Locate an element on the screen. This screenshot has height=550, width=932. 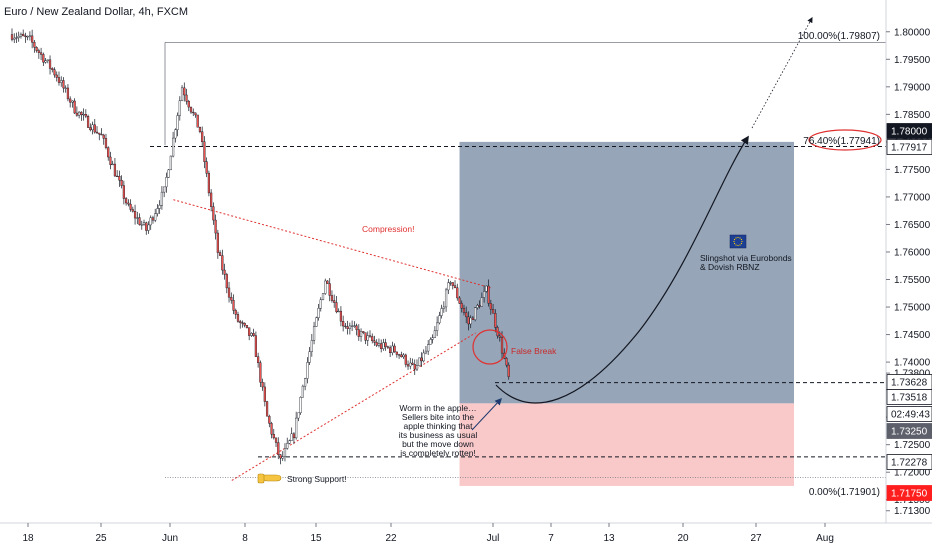
fib-label-76: 76.40%(1.77941) is located at coordinates (841, 141).